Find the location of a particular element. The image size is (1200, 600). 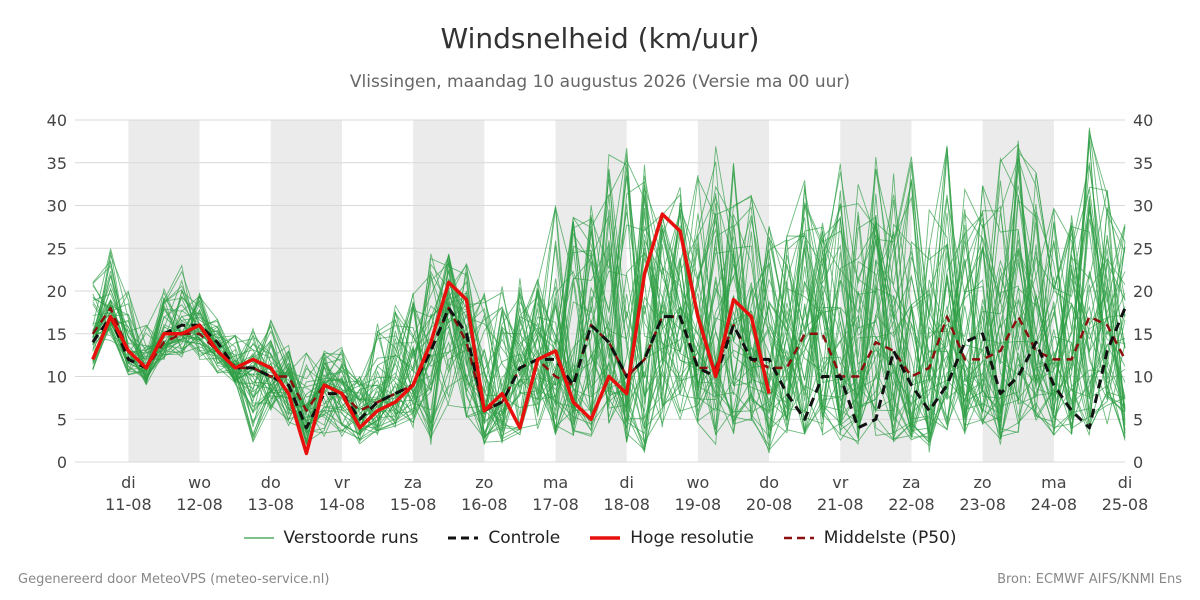

y-tick-right: 0 is located at coordinates (1138, 462).